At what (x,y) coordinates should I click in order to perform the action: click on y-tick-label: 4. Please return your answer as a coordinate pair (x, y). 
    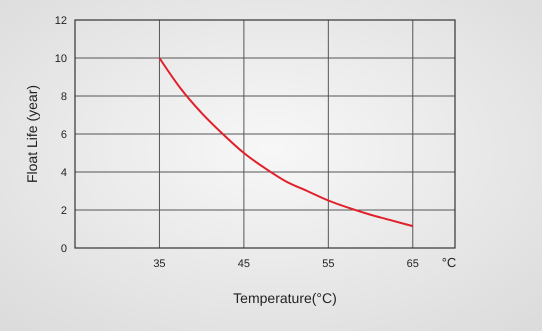
    Looking at the image, I should click on (63, 173).